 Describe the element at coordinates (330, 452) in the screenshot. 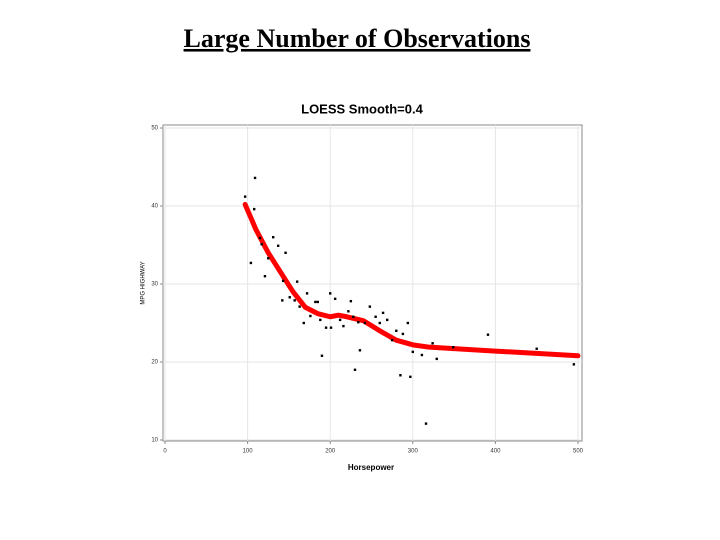

I see `x-tick-label: 200` at that location.